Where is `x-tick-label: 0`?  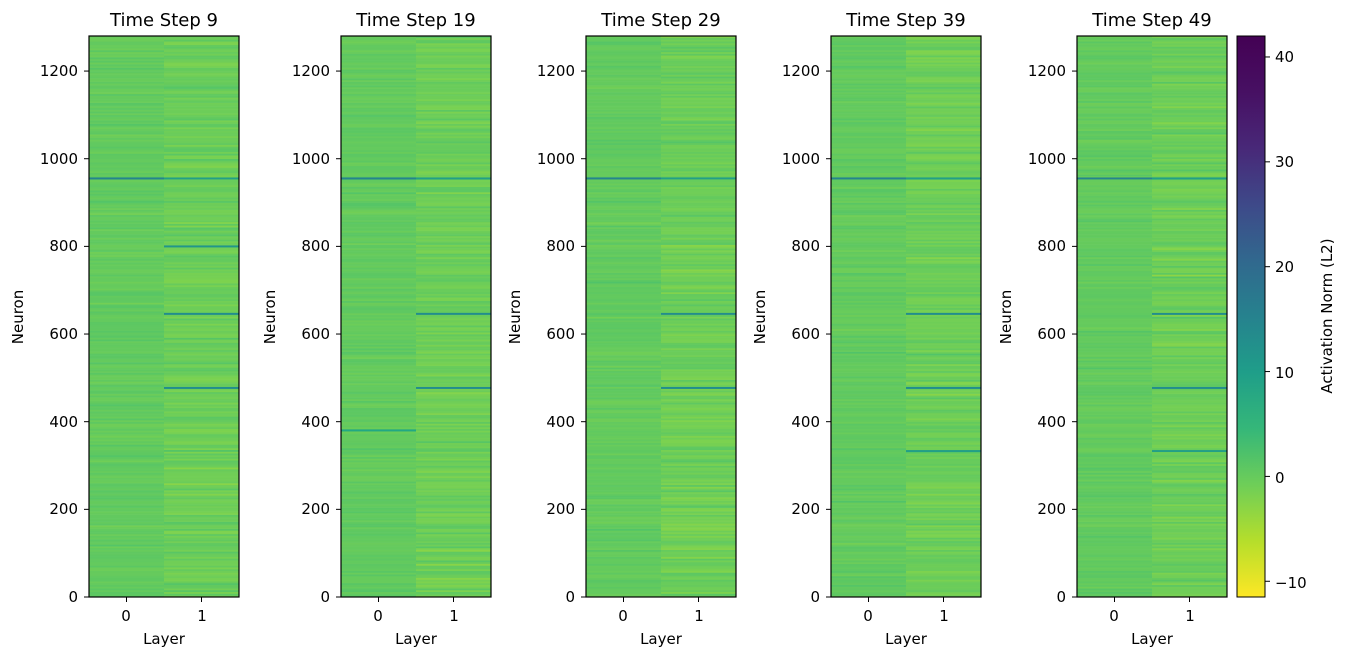 x-tick-label: 0 is located at coordinates (378, 616).